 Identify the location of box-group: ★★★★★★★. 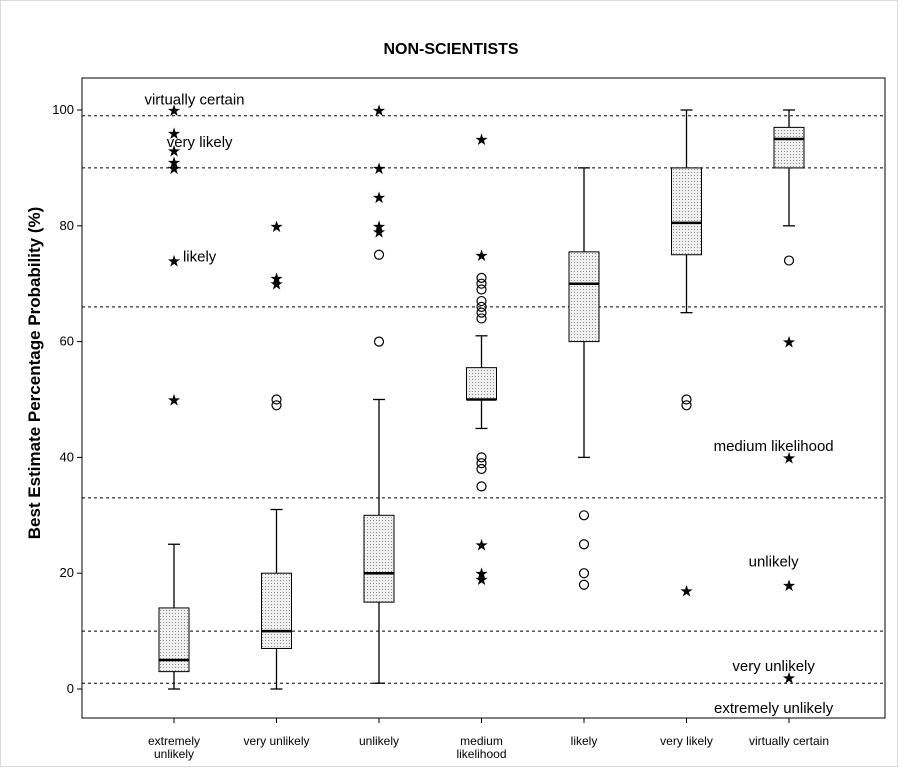
(174, 395).